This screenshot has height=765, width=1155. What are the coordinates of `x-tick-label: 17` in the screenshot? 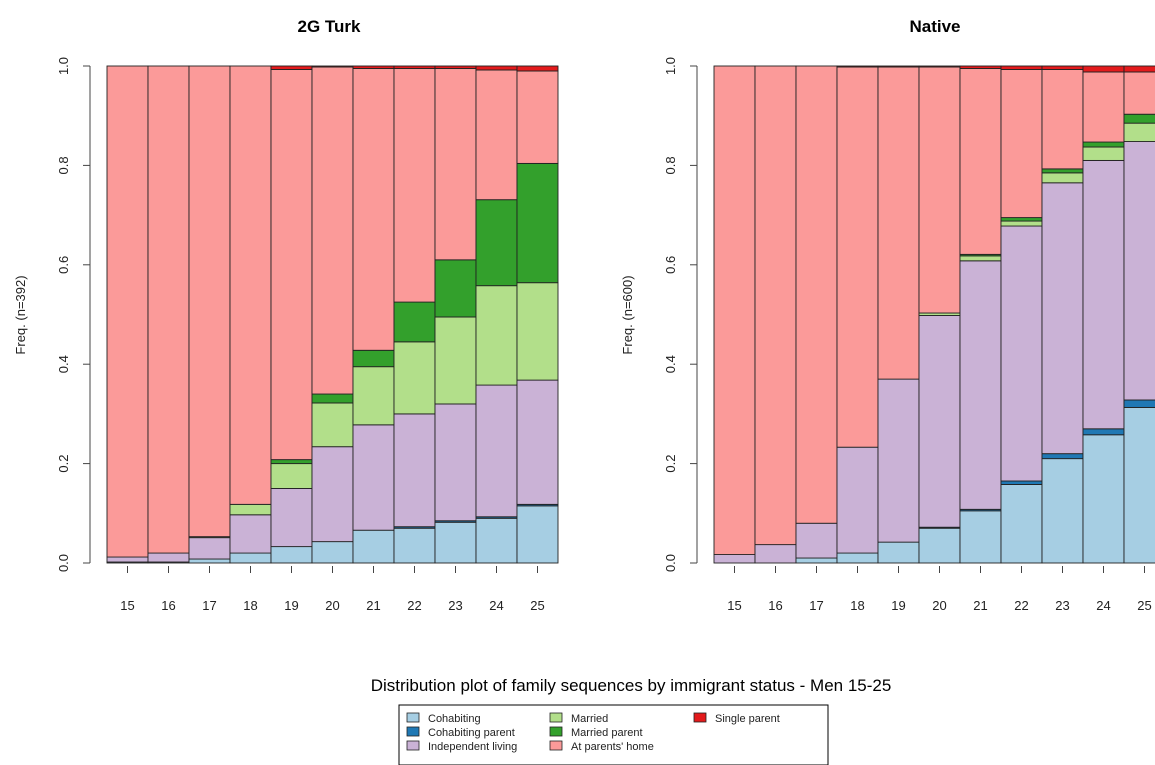 It's located at (816, 605).